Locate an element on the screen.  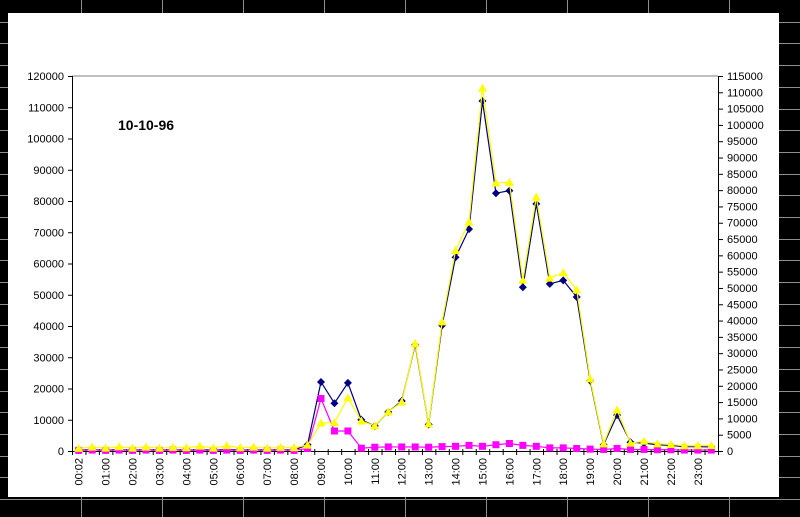
left-axis-tick-label: 70000 is located at coordinates (48, 233).